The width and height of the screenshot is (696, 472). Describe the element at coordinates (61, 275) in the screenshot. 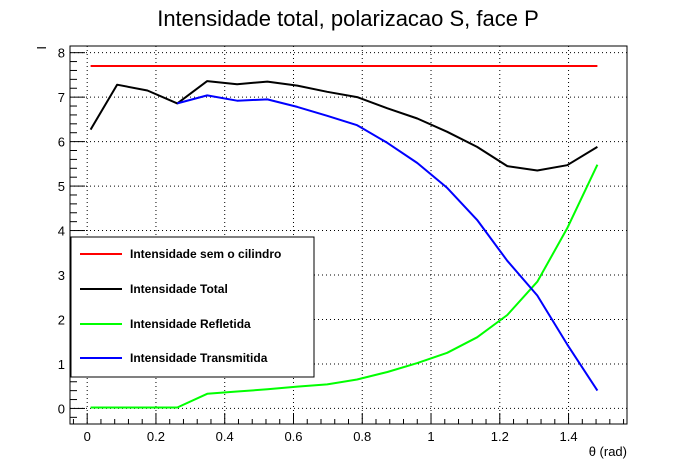

I see `y-tick-label: 3` at that location.